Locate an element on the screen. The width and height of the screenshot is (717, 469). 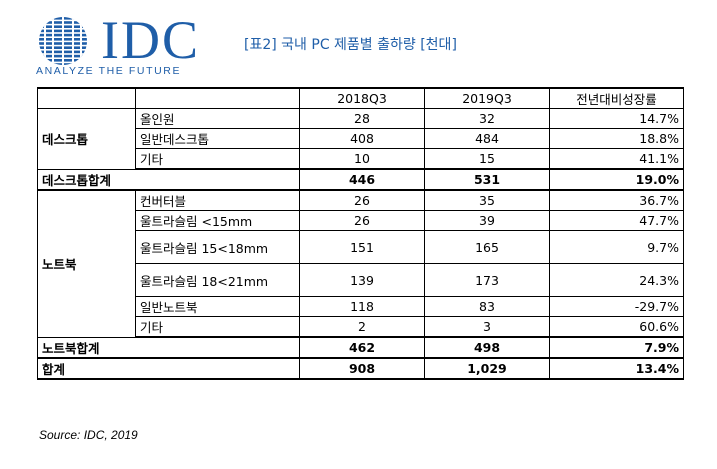
table-row: 데스크톱 올인원 28 32 14.7% is located at coordinates (360, 139).